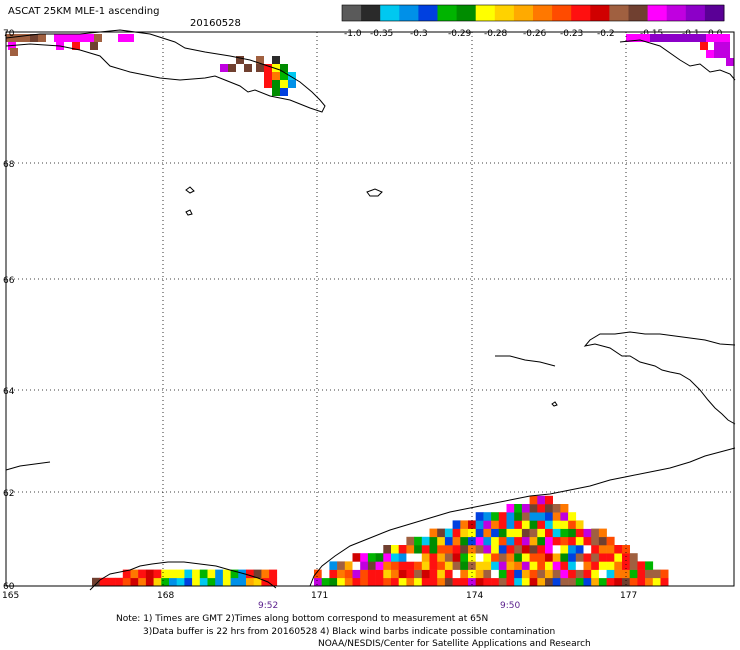 The width and height of the screenshot is (740, 650). What do you see at coordinates (525, 361) in the screenshot?
I see `coastline-chukotka-inner` at bounding box center [525, 361].